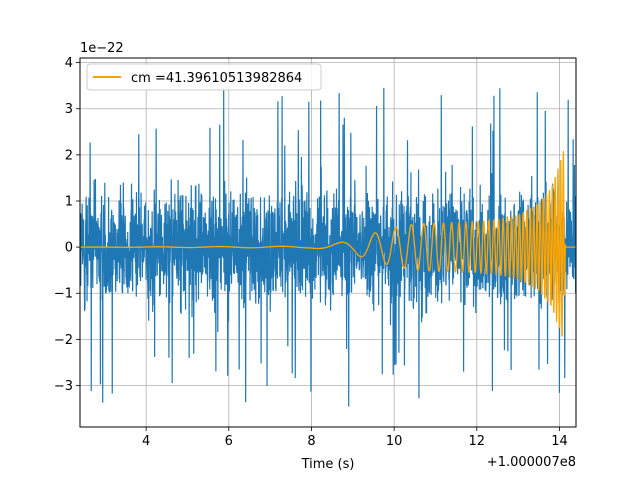 The width and height of the screenshot is (640, 480). What do you see at coordinates (394, 441) in the screenshot?
I see `x-tick-label: 10` at bounding box center [394, 441].